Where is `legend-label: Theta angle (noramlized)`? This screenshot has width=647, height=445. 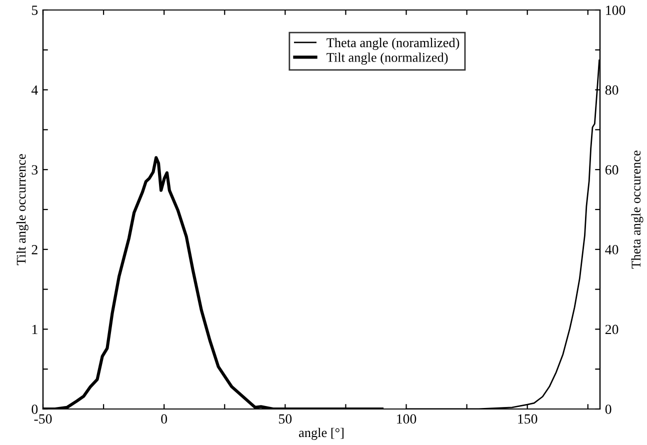
legend-label: Theta angle (noramlized) is located at coordinates (393, 44).